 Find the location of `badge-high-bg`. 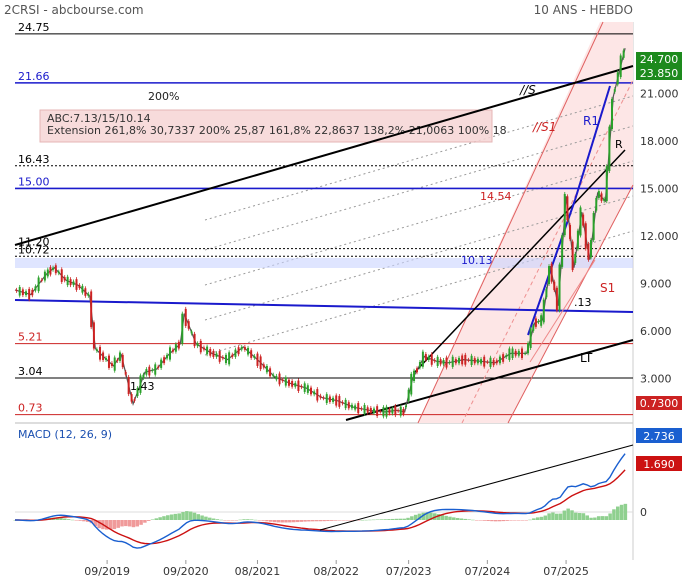

badge-high-bg is located at coordinates (659, 59).